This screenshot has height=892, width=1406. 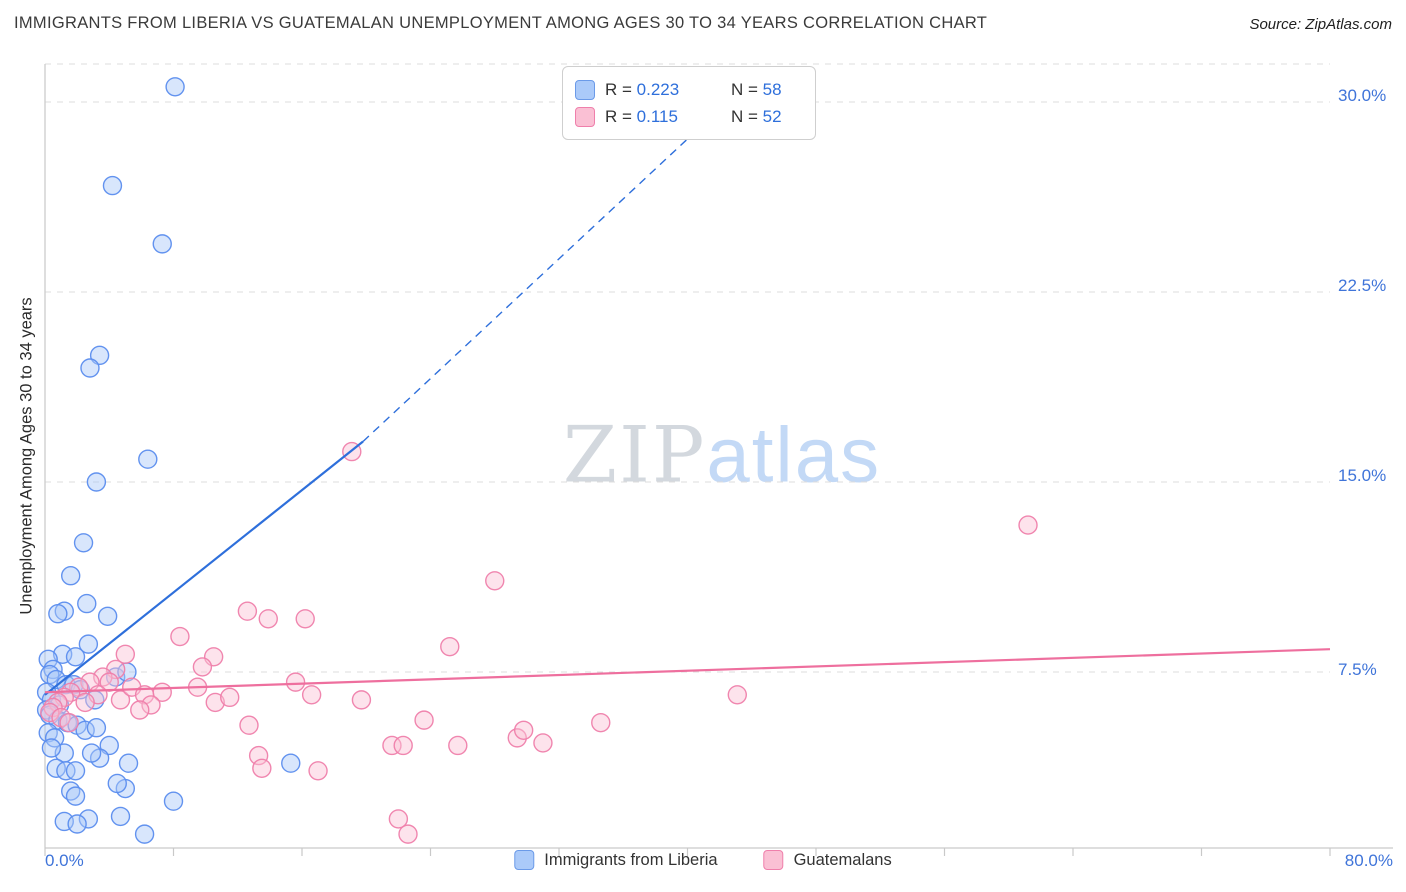 What do you see at coordinates (842, 859) in the screenshot?
I see `guatemalans-legend-label: Guatemalans` at bounding box center [842, 859].